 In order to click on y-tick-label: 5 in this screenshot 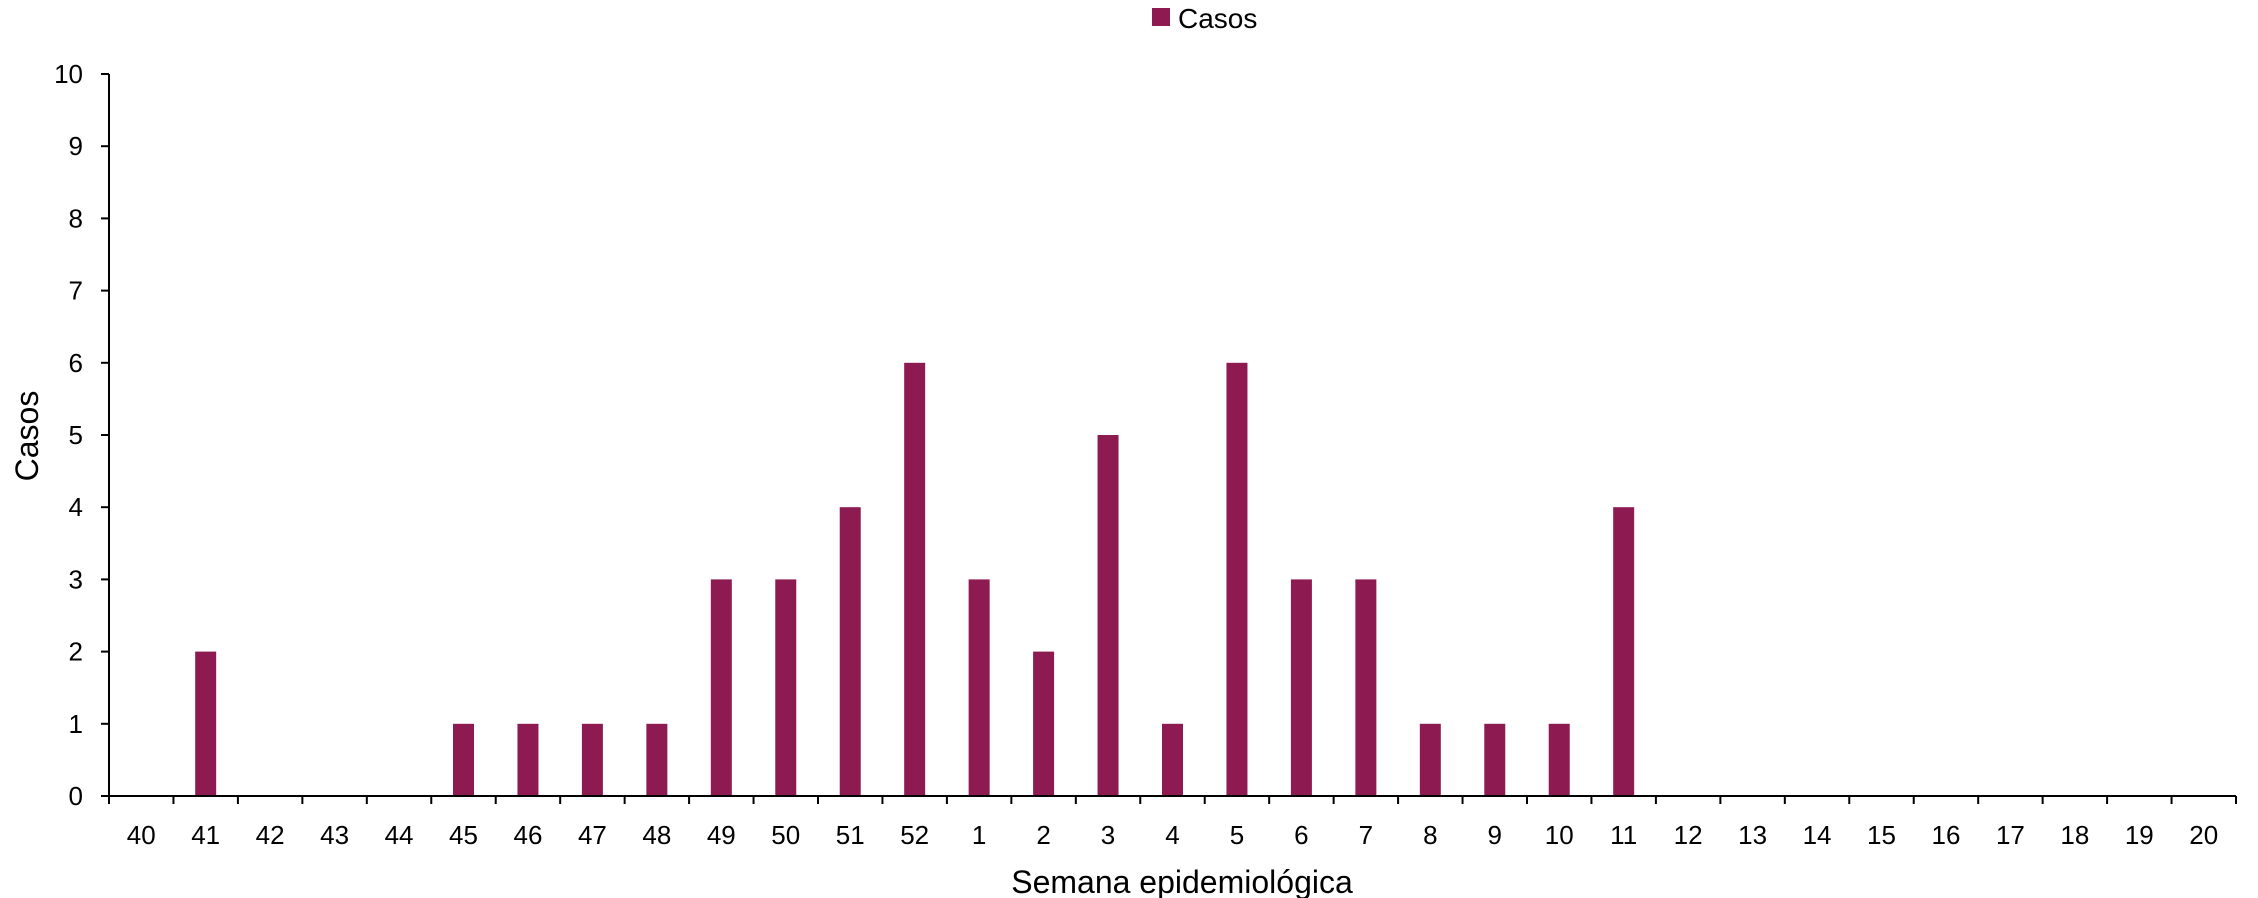, I will do `click(76, 435)`.